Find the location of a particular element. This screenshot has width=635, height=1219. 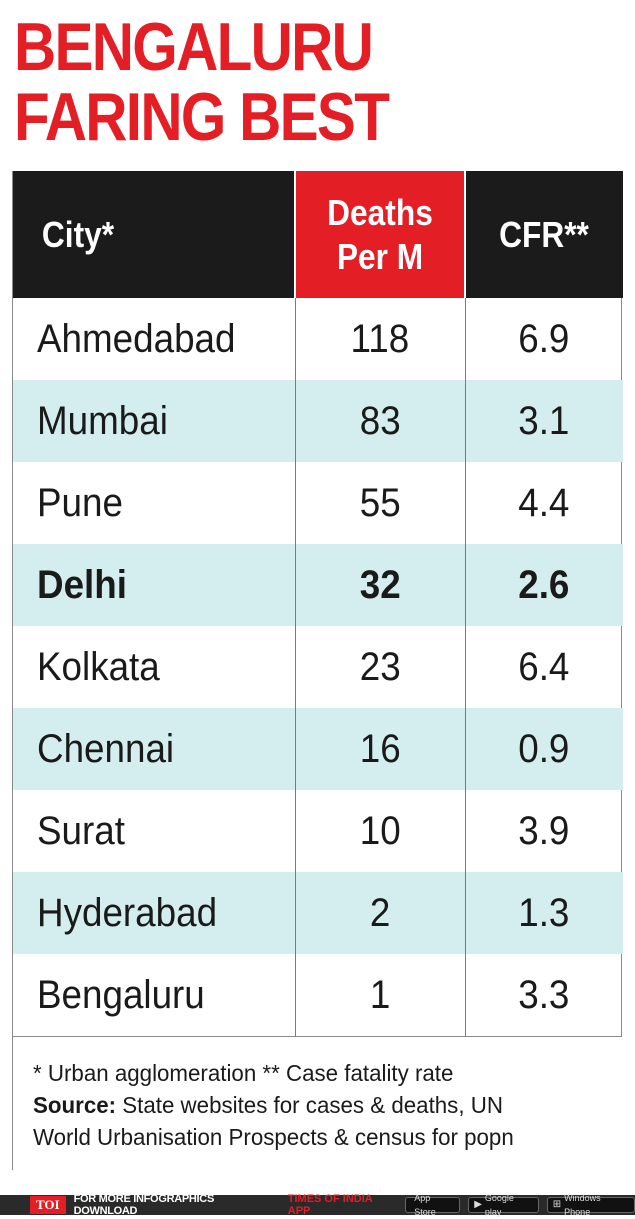

column-header-city: City* is located at coordinates (154, 234).